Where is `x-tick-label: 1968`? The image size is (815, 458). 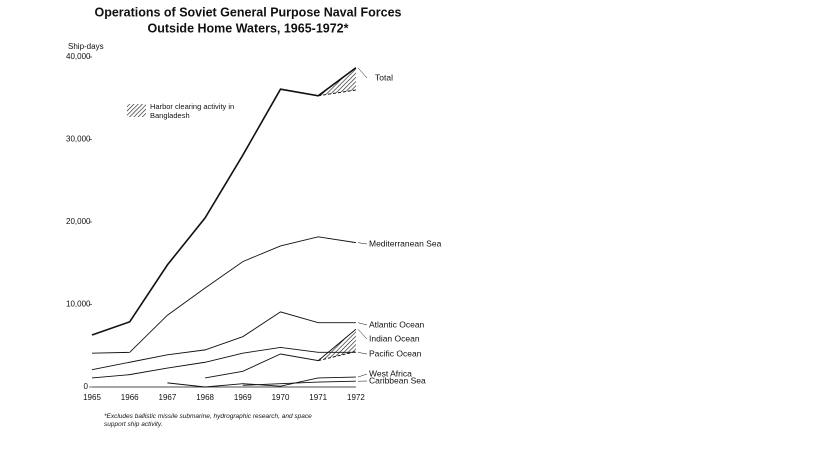 x-tick-label: 1968 is located at coordinates (205, 397).